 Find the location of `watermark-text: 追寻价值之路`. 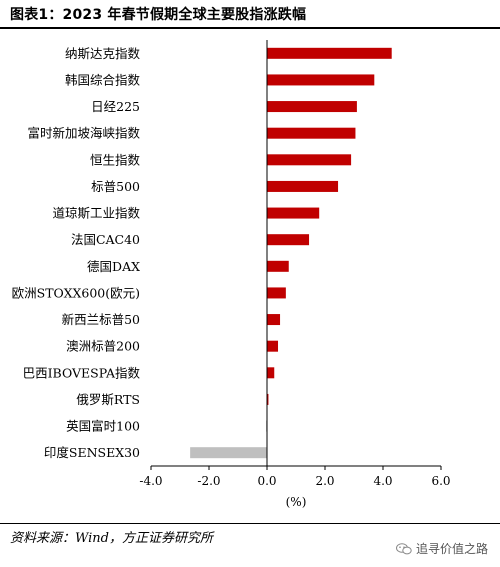

watermark-text: 追寻价值之路 is located at coordinates (451, 549).